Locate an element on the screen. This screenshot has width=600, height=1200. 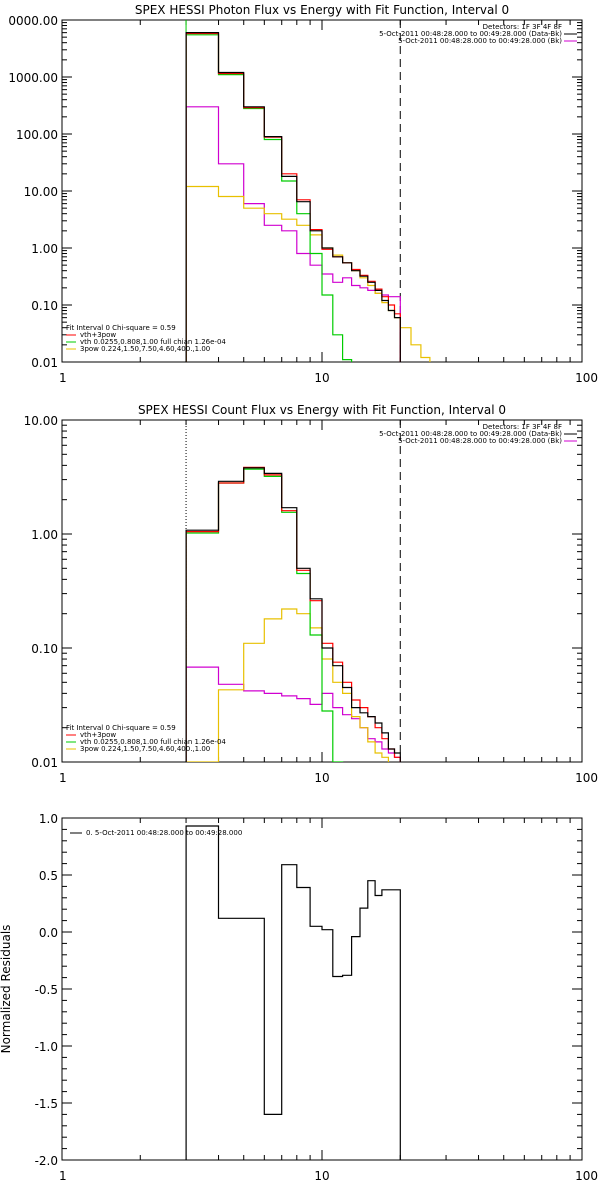
y-tick-label: -1.5 is located at coordinates (46, 1104).